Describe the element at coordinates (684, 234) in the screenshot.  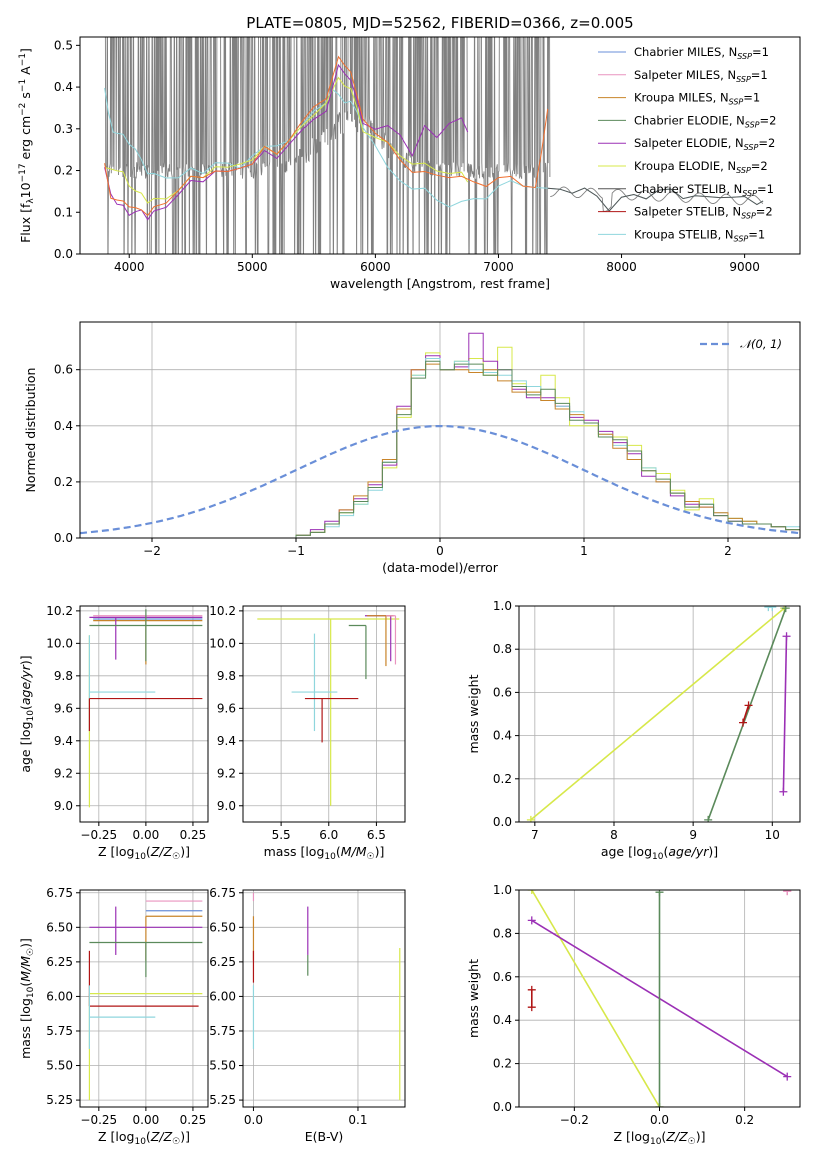
I see `legend-label-part: Kroupa STELIB, N` at that location.